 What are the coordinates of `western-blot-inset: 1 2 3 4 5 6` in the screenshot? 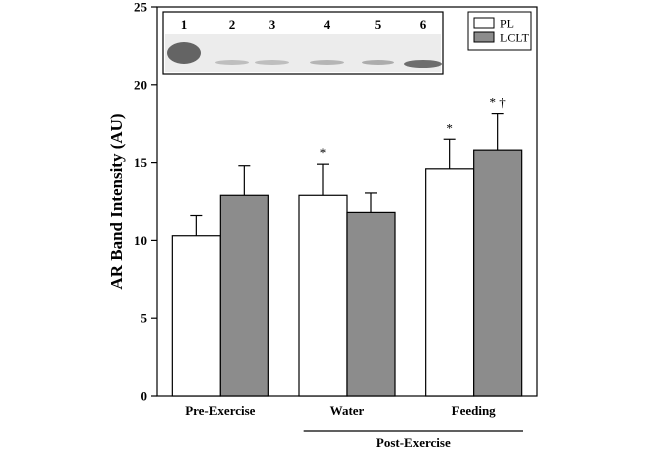 It's located at (303, 43).